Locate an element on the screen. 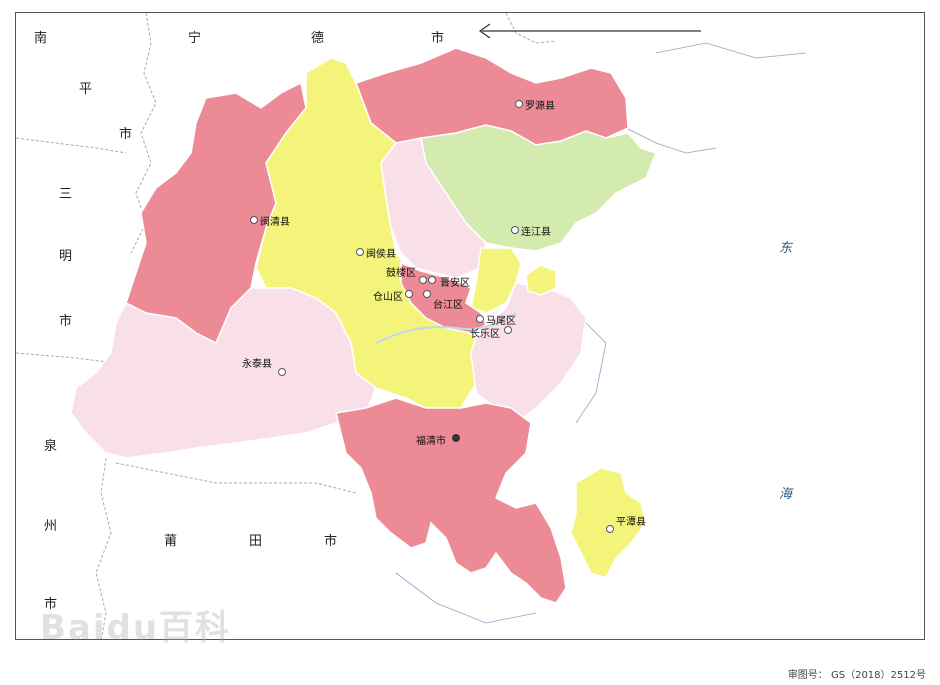 The width and height of the screenshot is (940, 685). label-ningde-3: 市 is located at coordinates (438, 38).